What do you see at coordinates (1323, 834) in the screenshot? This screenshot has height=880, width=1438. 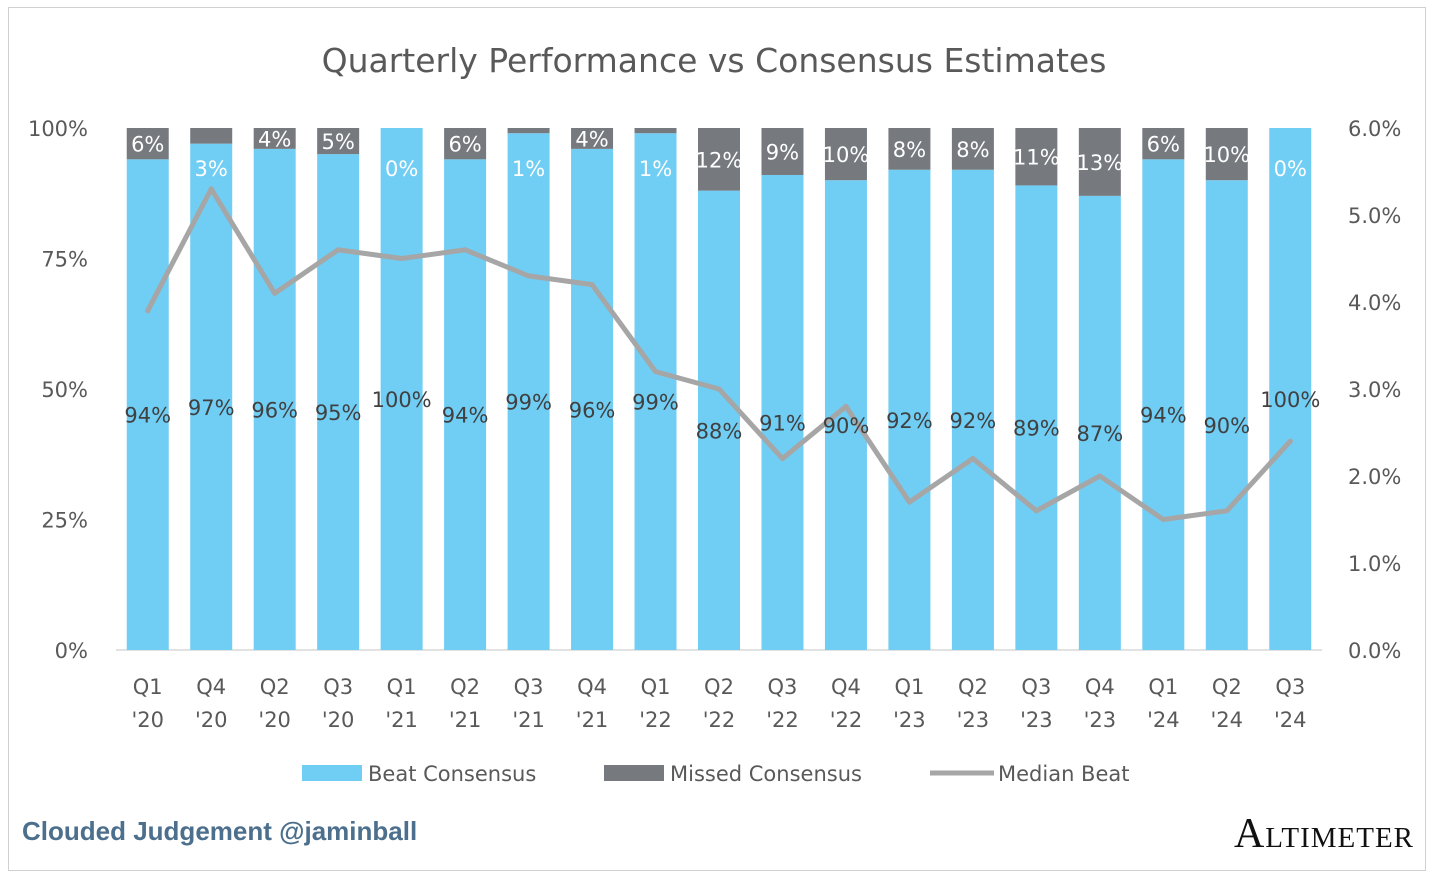 I see `altimeter-logo-text: Altimeter` at bounding box center [1323, 834].